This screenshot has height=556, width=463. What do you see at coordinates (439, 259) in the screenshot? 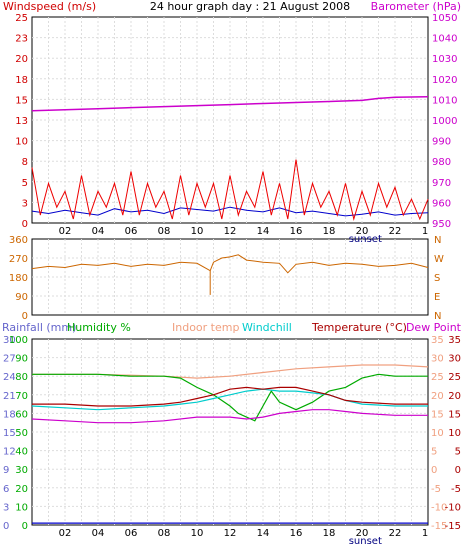
I see `compass-tick-label: W` at bounding box center [439, 259].